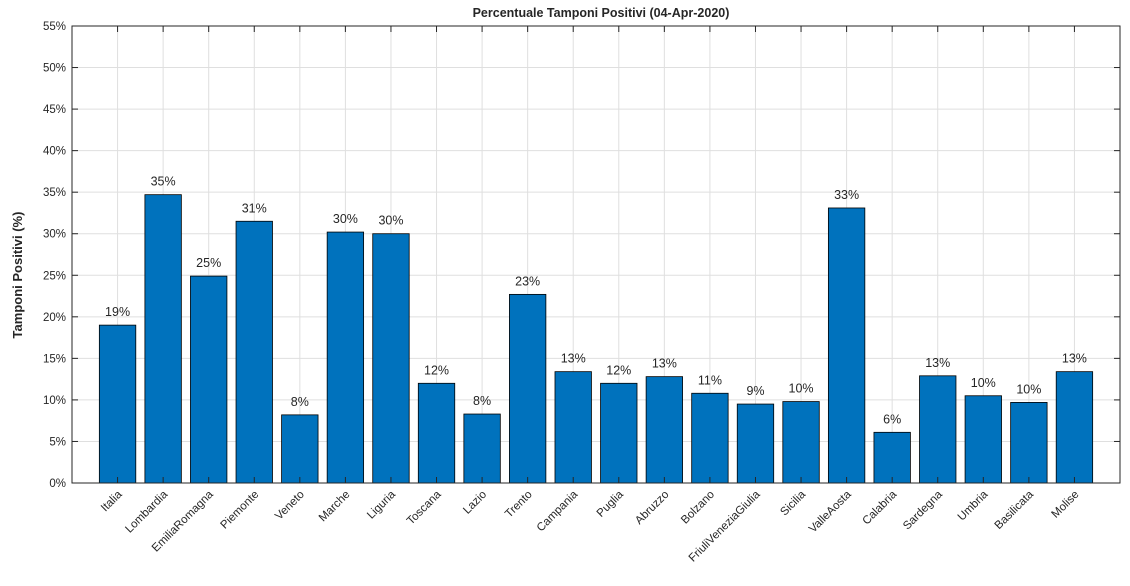 This screenshot has height=586, width=1130. I want to click on data-label: 6%, so click(892, 419).